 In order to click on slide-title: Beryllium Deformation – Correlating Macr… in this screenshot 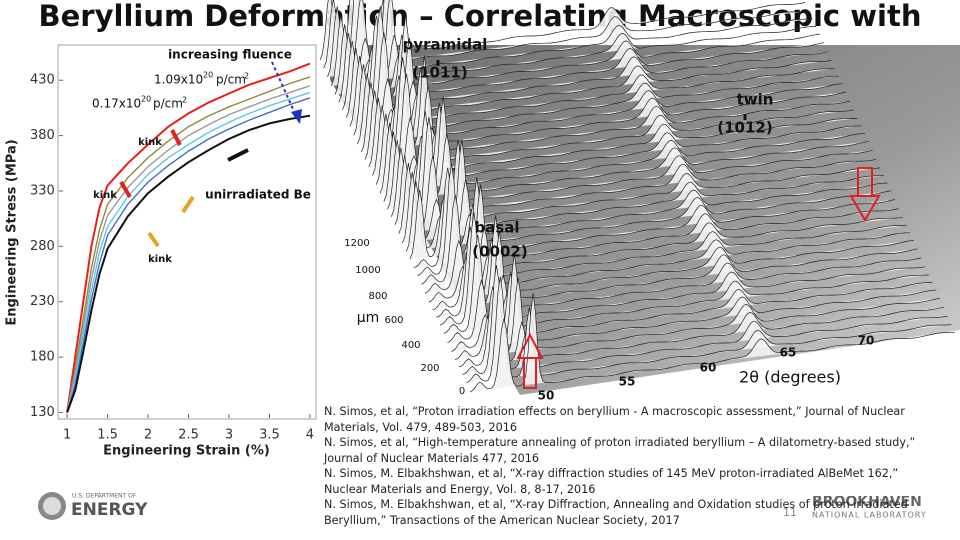, I will do `click(480, 16)`.